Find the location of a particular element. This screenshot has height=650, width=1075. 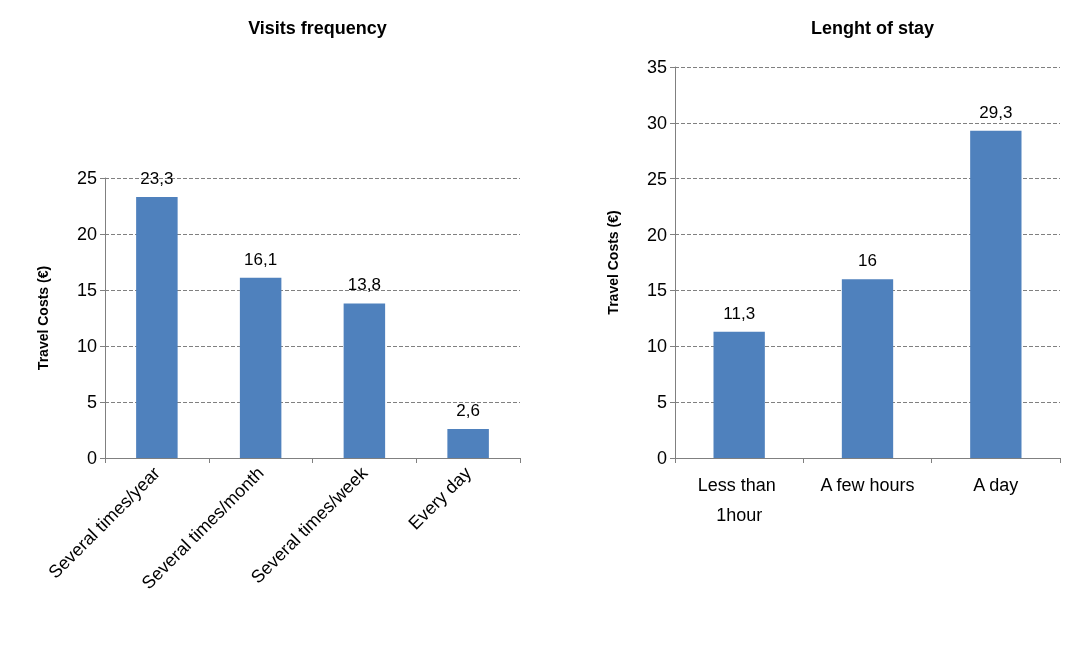

x-tick-label: A day is located at coordinates (996, 485).